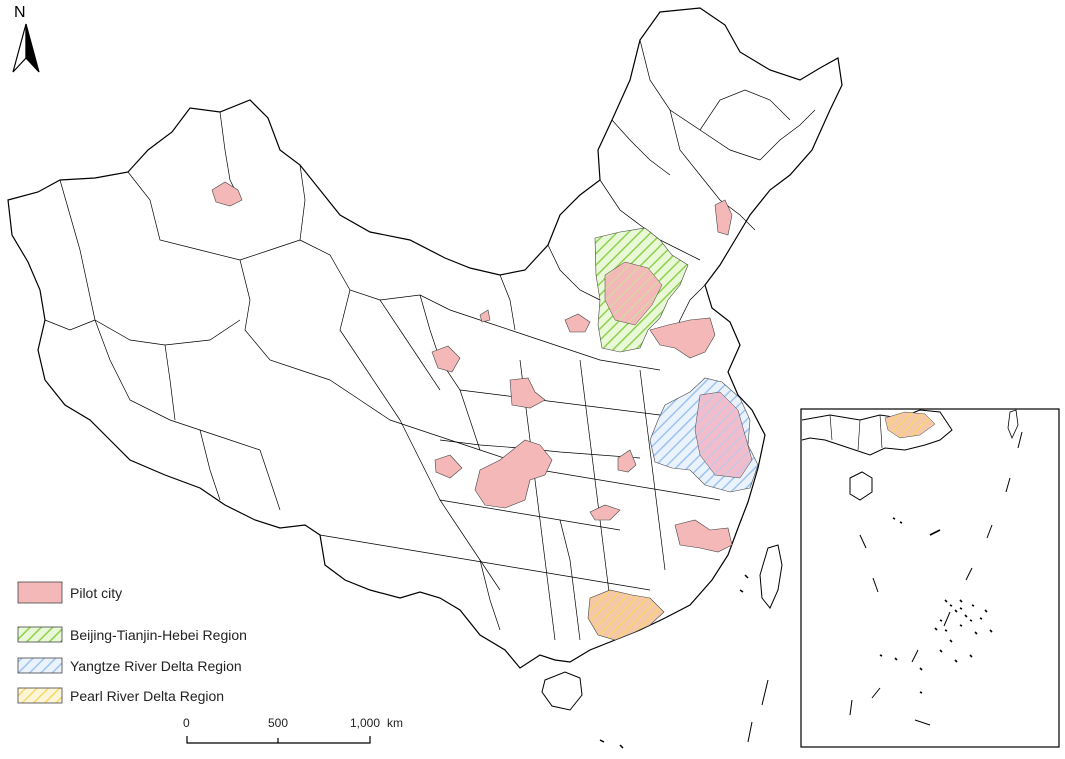 Image resolution: width=1065 pixels, height=759 pixels. Describe the element at coordinates (936, 605) in the screenshot. I see `inset-island-dots` at that location.